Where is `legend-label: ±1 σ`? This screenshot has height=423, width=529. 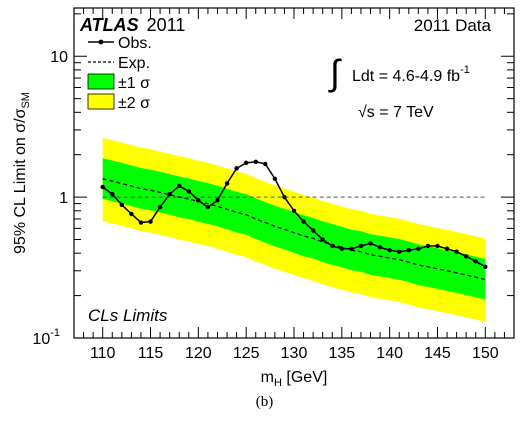
legend-label: ±1 σ is located at coordinates (134, 83).